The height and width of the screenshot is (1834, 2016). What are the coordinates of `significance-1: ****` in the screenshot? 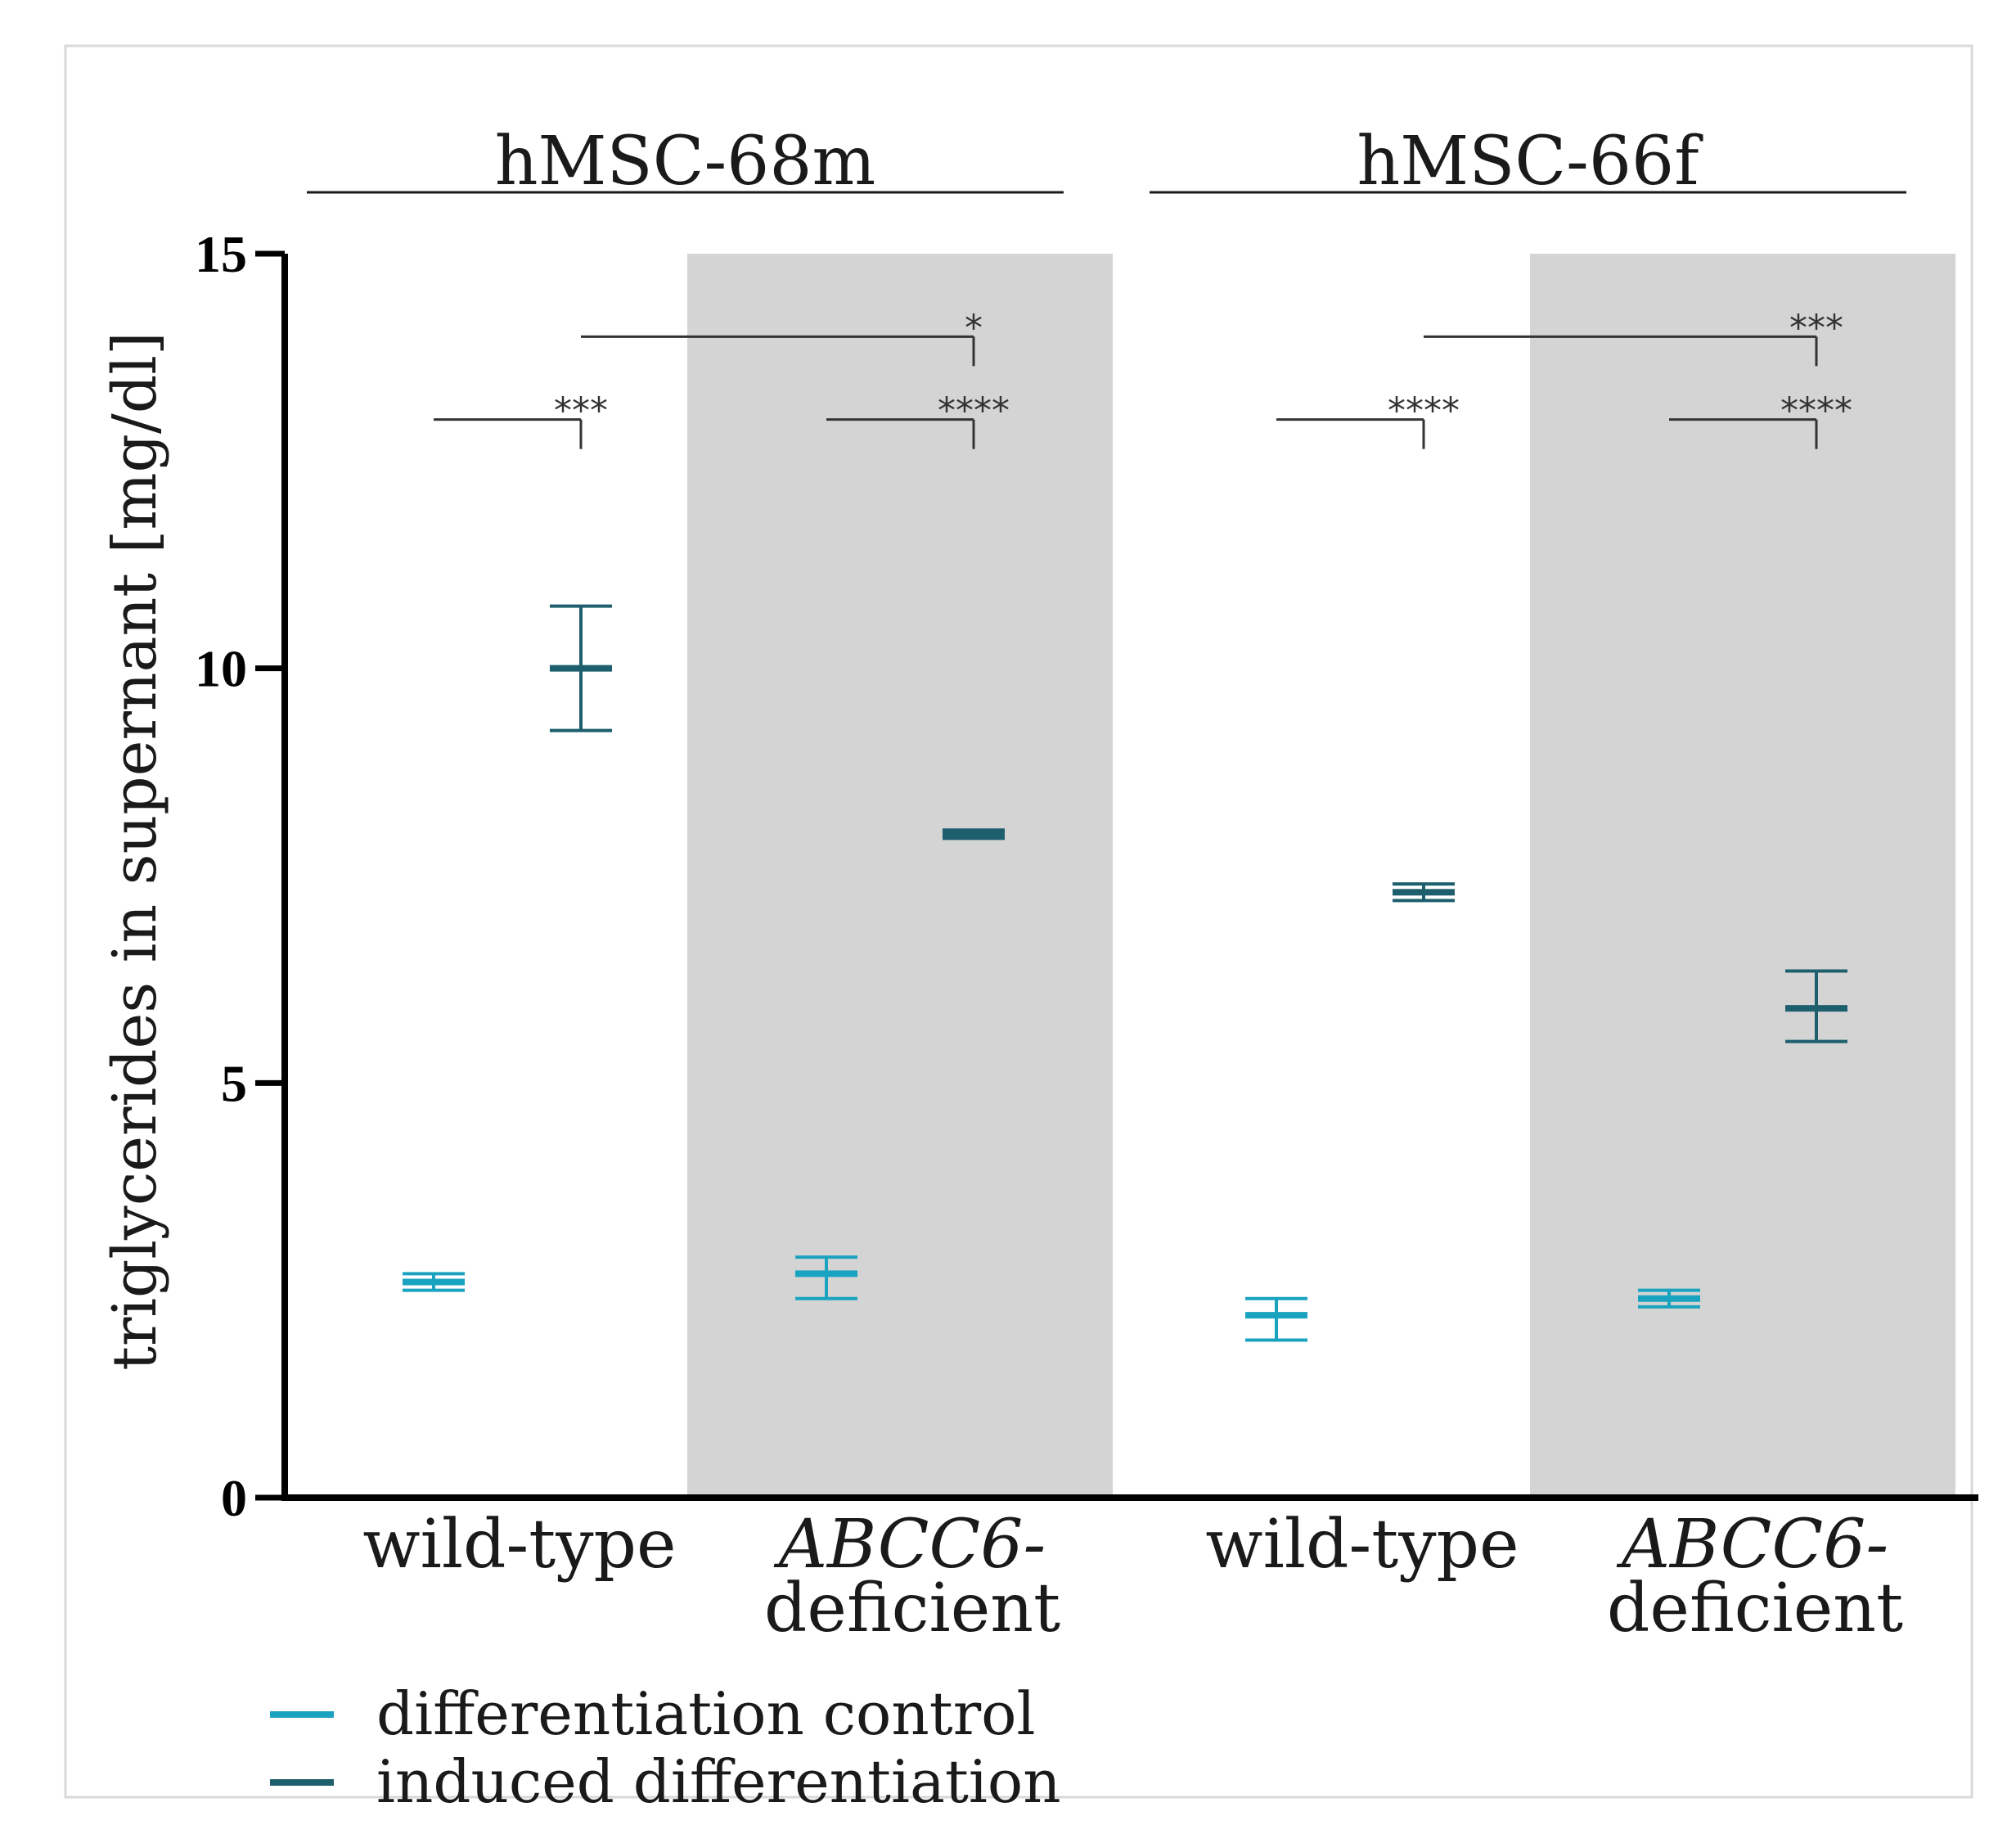 It's located at (918, 419).